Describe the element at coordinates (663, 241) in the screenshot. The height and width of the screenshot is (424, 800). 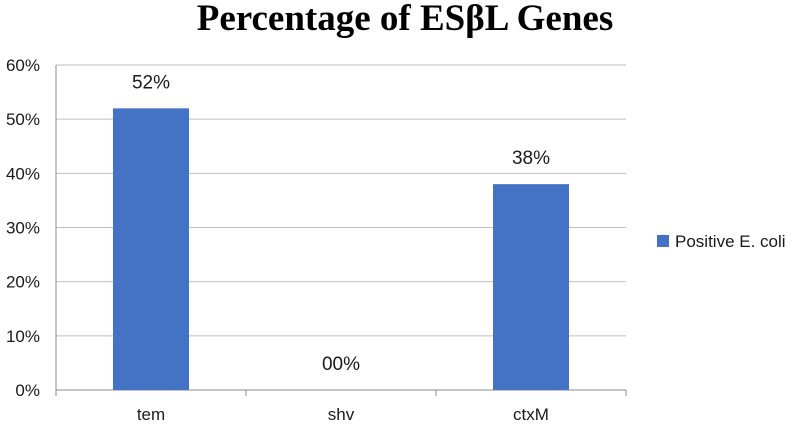
I see `legend-swatch-positive-e-coli` at that location.